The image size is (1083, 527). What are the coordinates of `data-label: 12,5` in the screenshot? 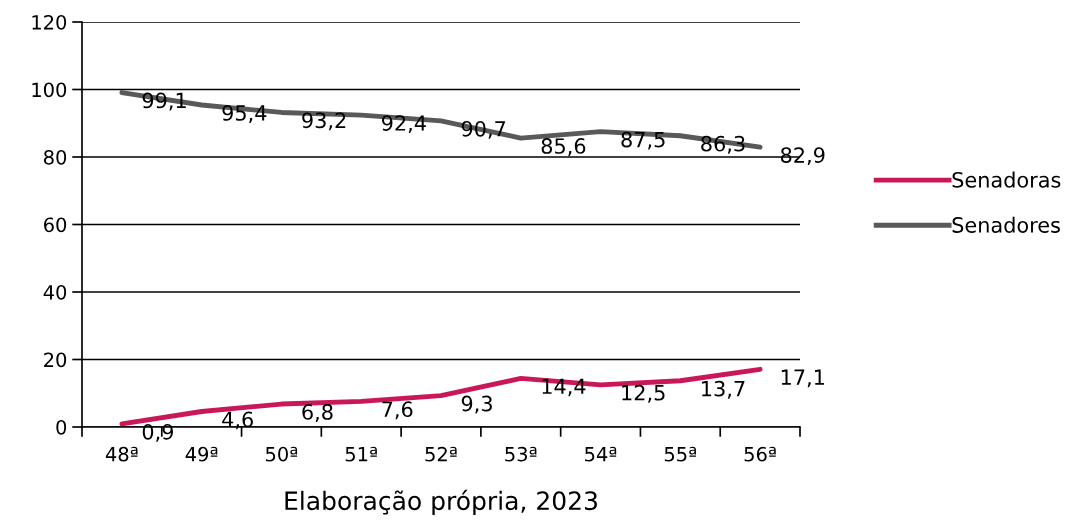 It's located at (643, 393).